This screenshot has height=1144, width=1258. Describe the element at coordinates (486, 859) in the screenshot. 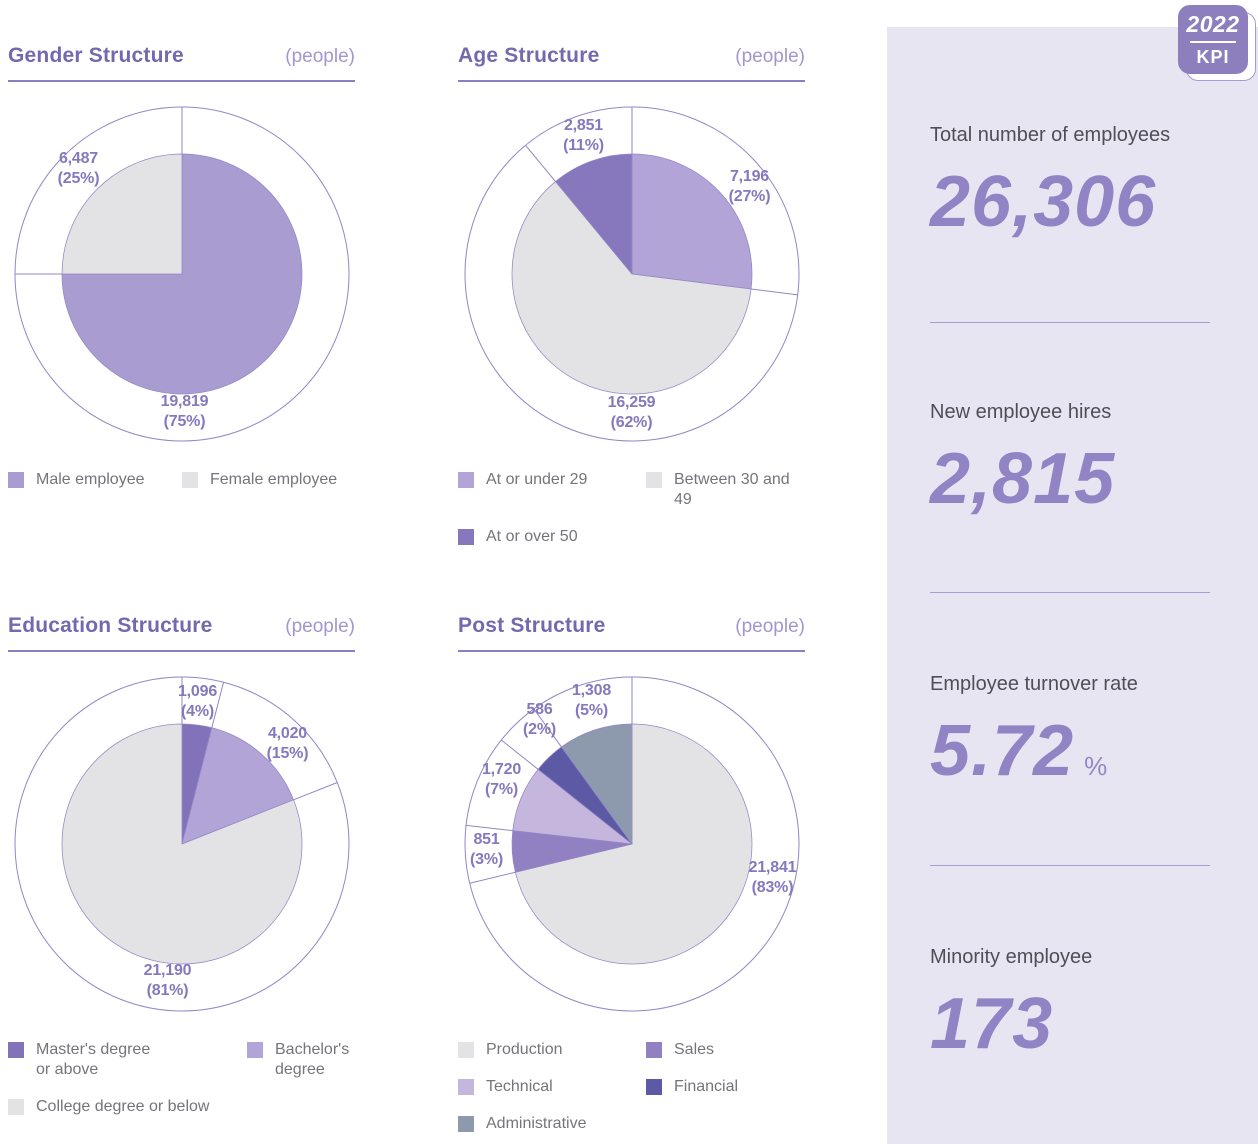

I see `slice-percent: (3%)` at that location.